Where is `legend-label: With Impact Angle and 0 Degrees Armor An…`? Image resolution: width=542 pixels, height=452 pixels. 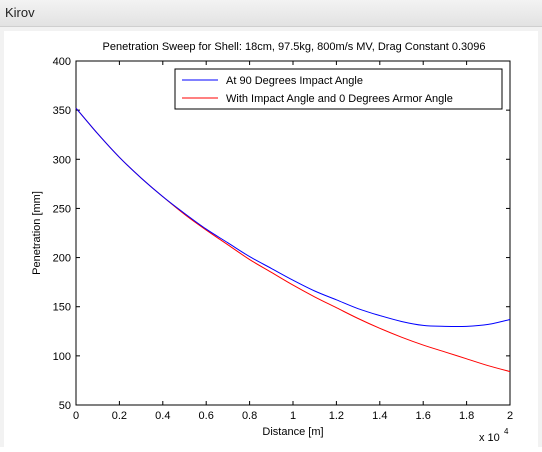 legend-label: With Impact Angle and 0 Degrees Armor An… is located at coordinates (339, 99).